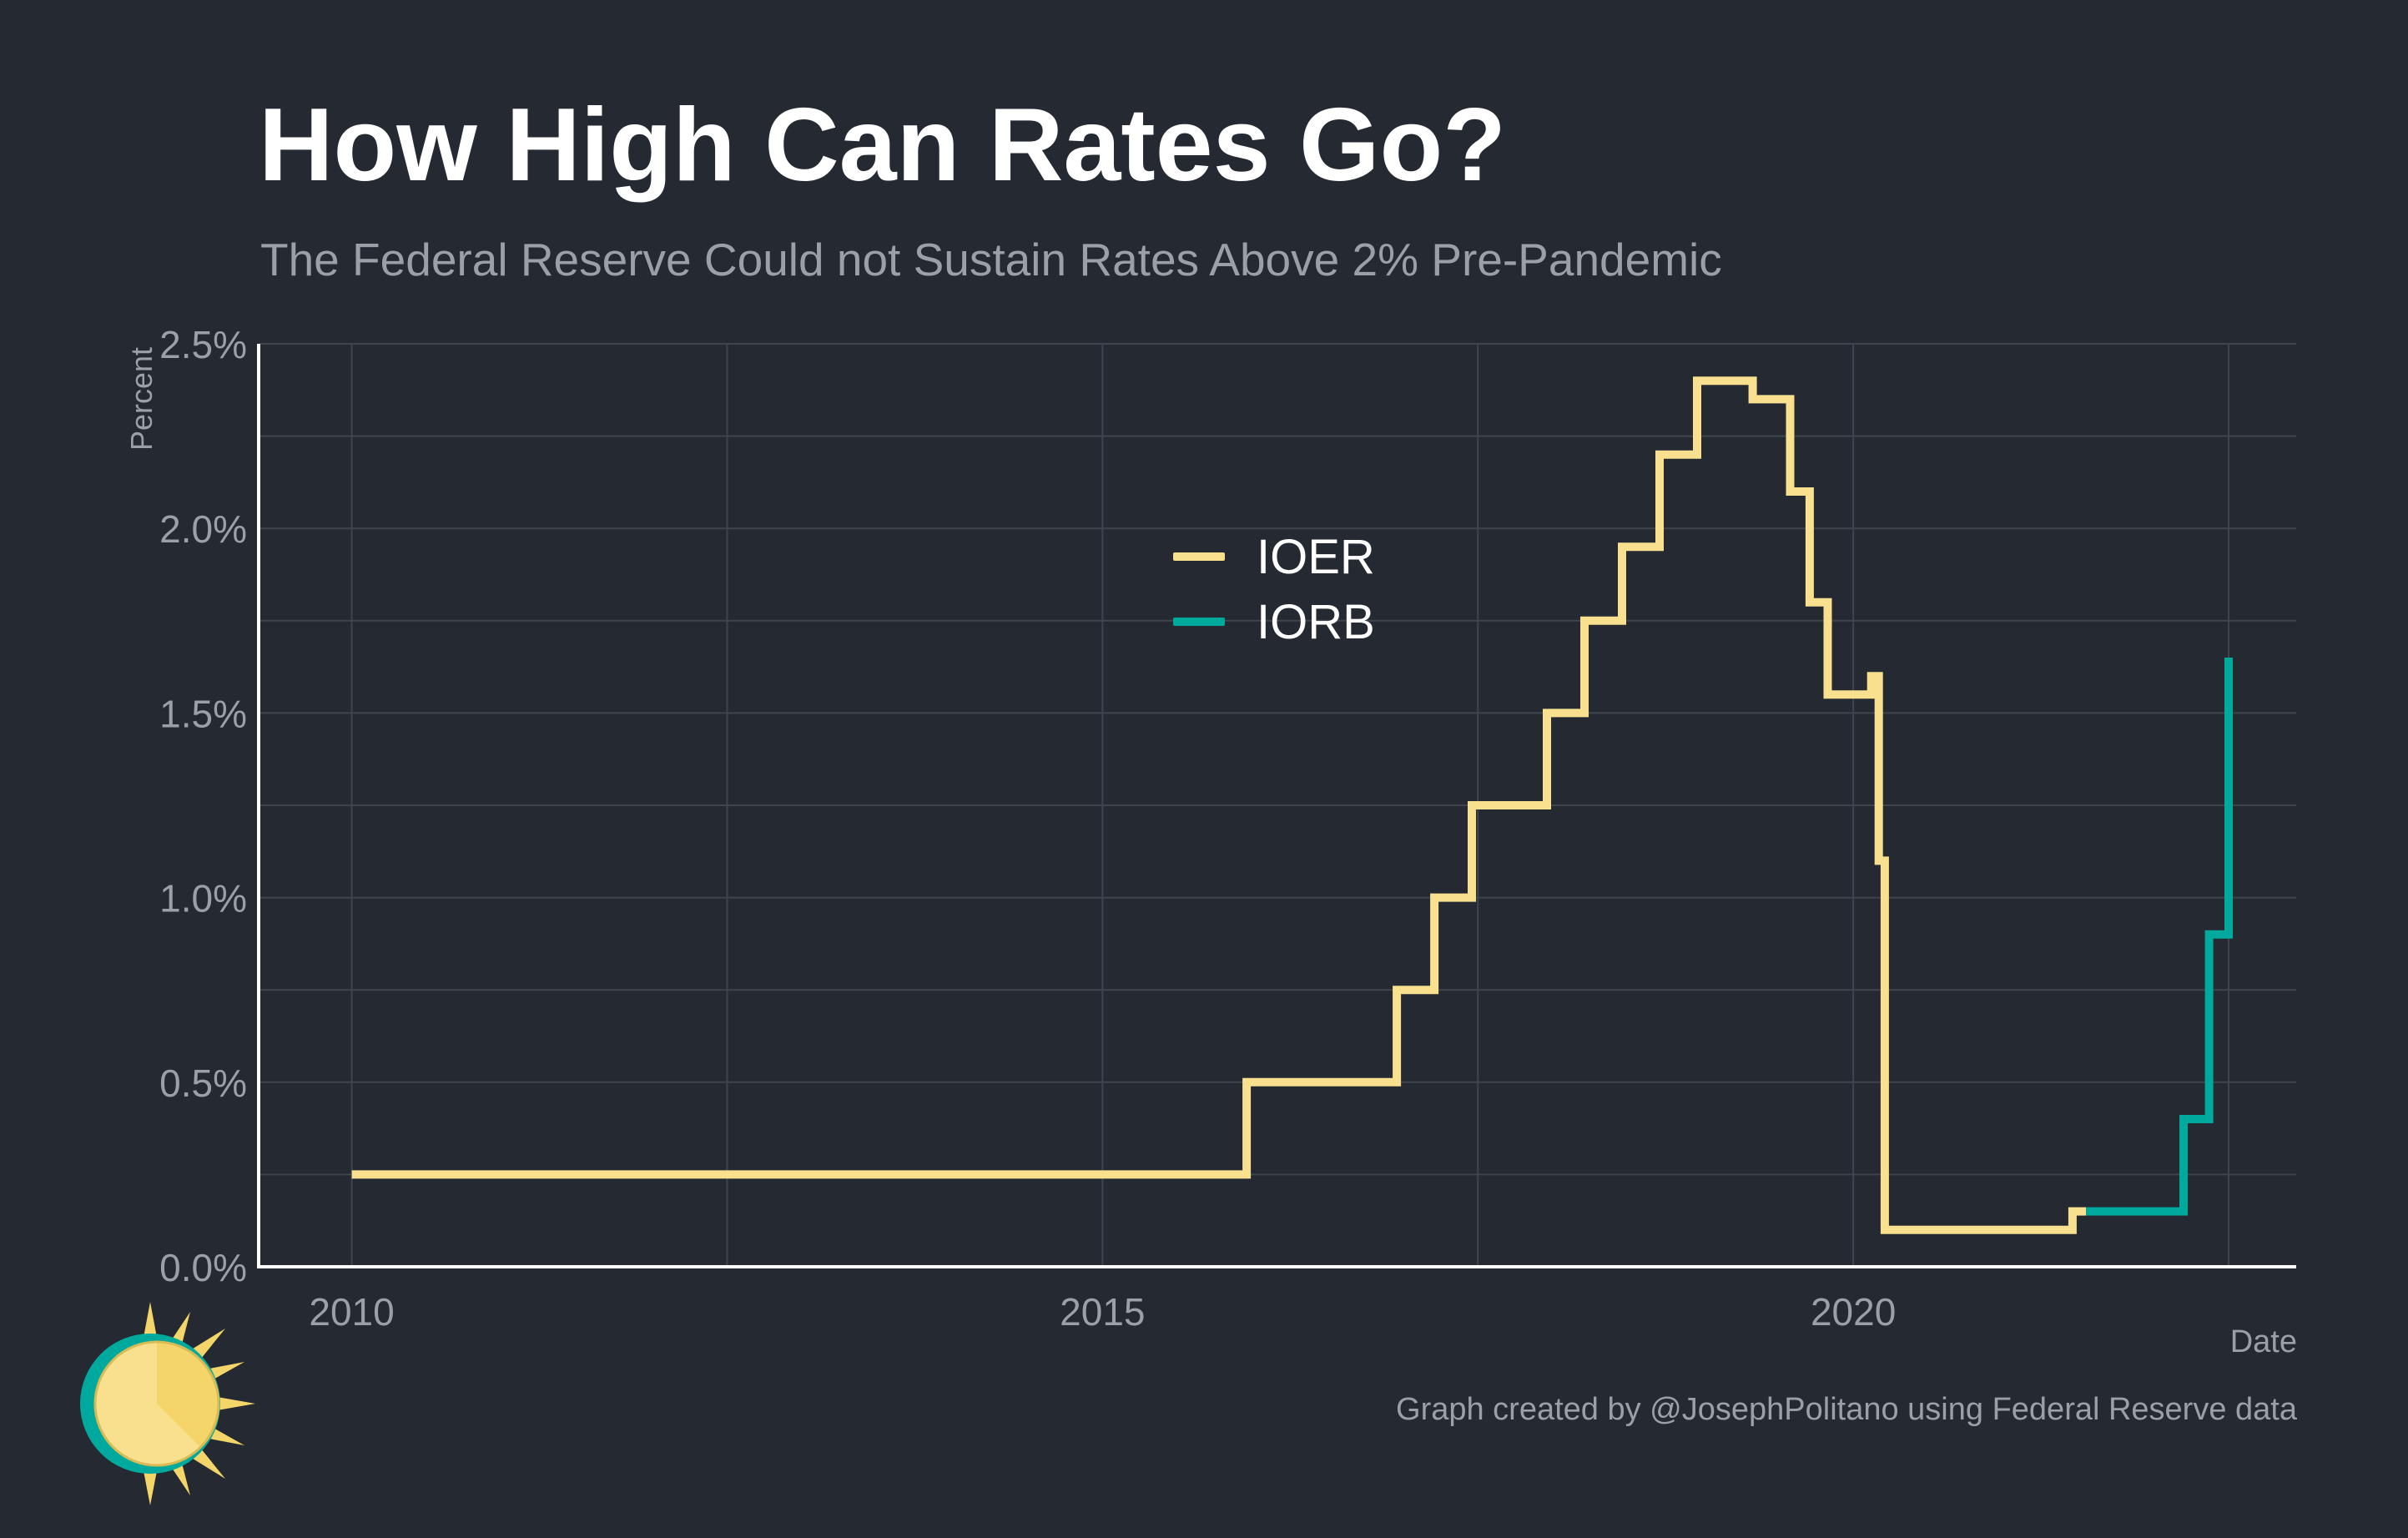 This screenshot has height=1538, width=2408. Describe the element at coordinates (1316, 621) in the screenshot. I see `legend-label-iorb: IORB` at that location.